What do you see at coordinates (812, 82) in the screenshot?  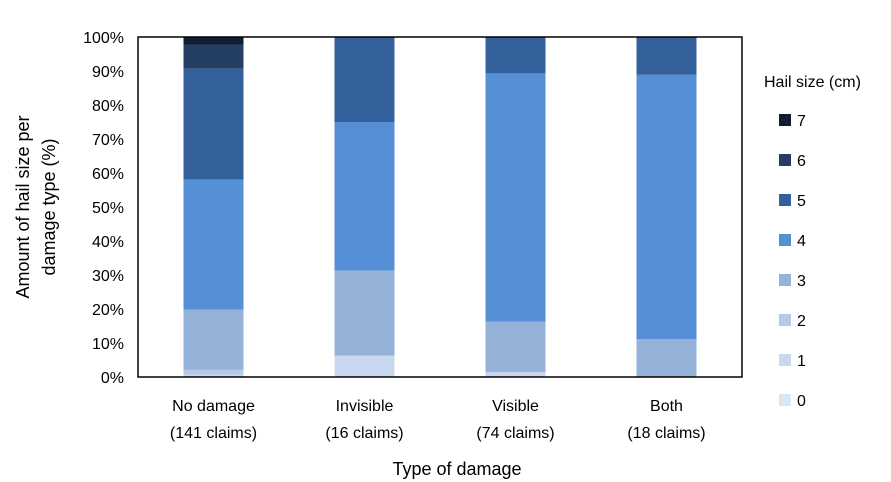 I see `legend-title: Hail size (cm)` at bounding box center [812, 82].